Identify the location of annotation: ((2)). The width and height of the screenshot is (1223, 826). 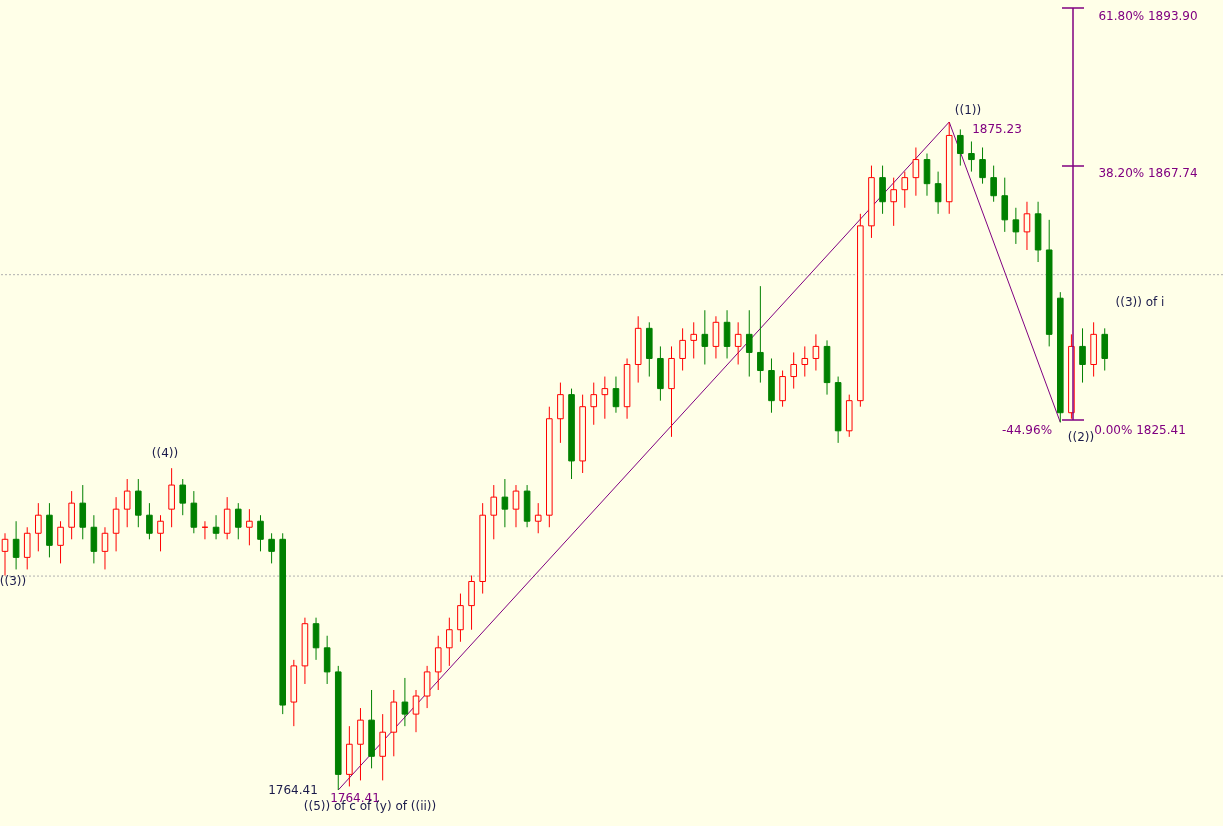
(1081, 437).